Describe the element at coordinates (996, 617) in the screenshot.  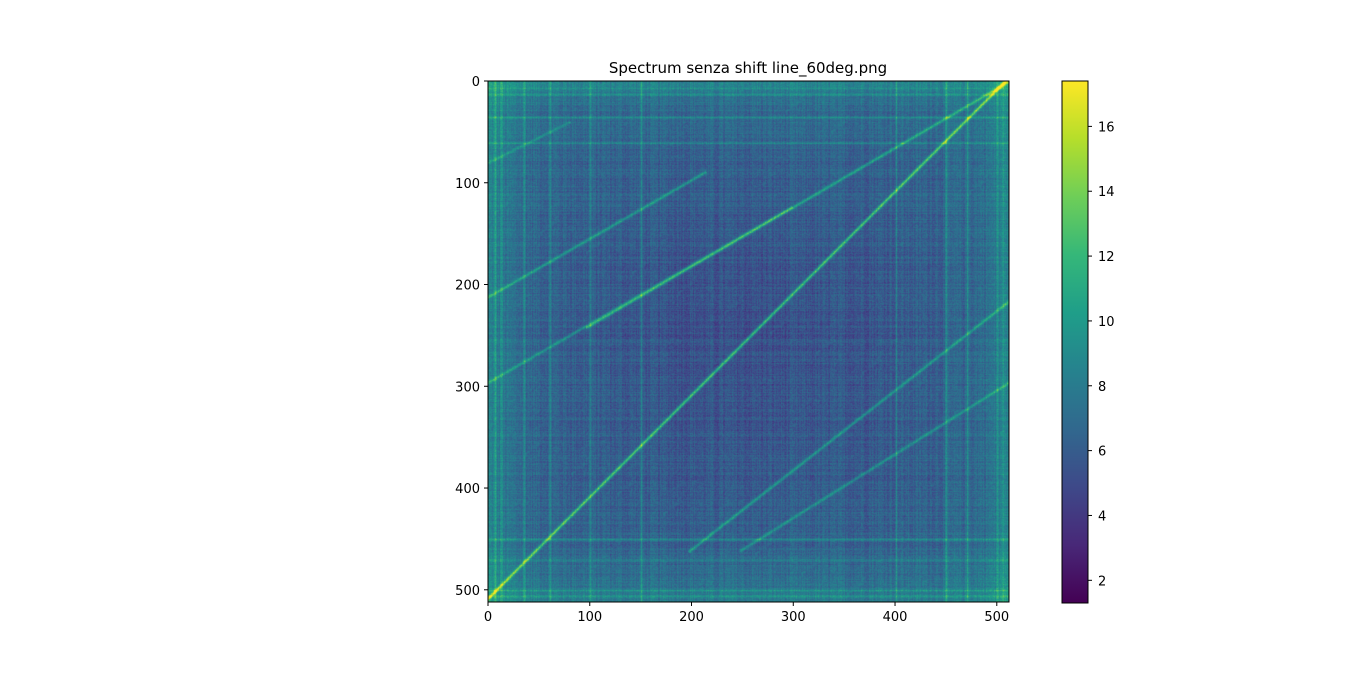
I see `x-tick-label: 500` at that location.